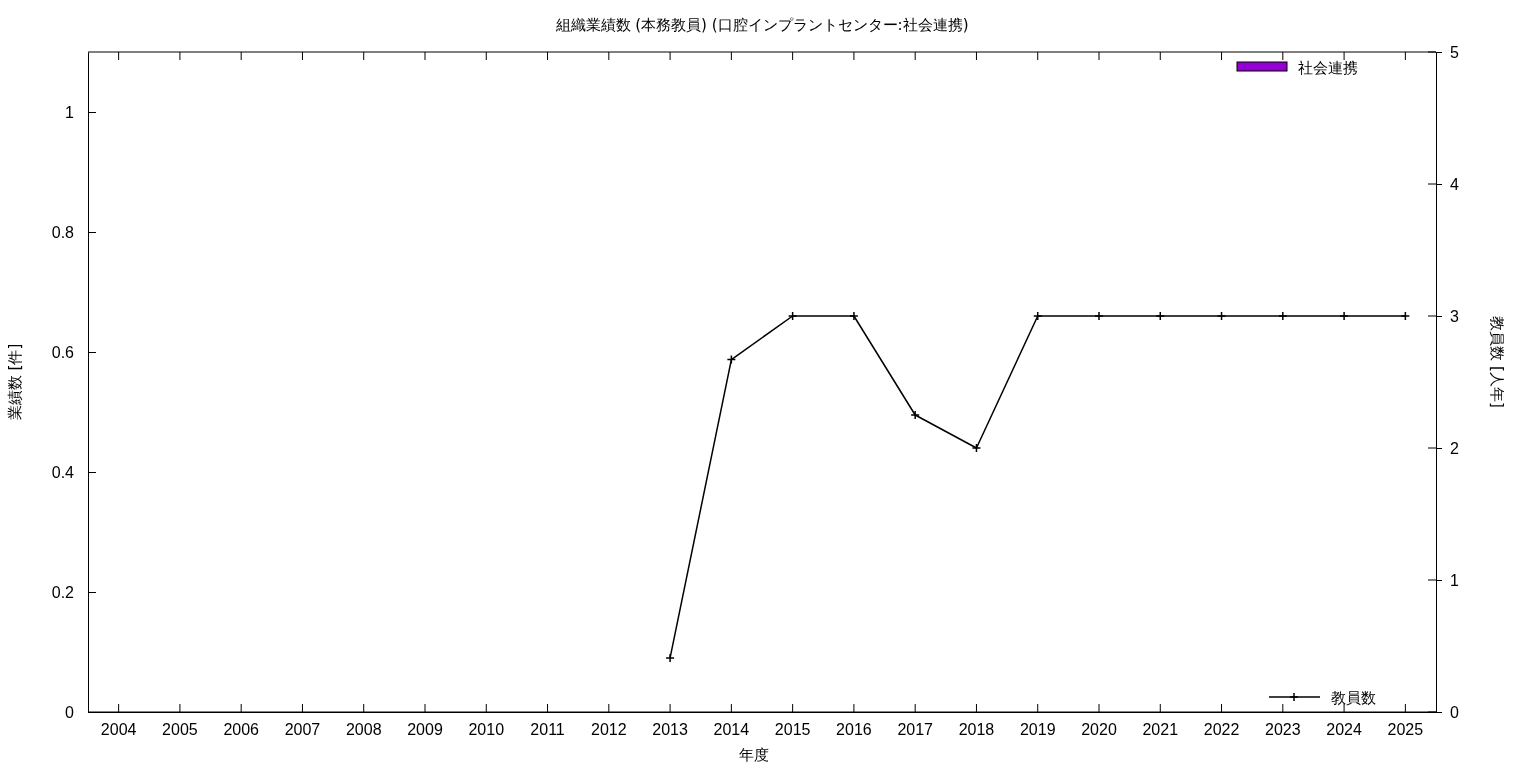 The width and height of the screenshot is (1536, 768). I want to click on chart-title: 組織業績数 (本務教員) (口腔インプラントセンター:社会連携), so click(761, 25).